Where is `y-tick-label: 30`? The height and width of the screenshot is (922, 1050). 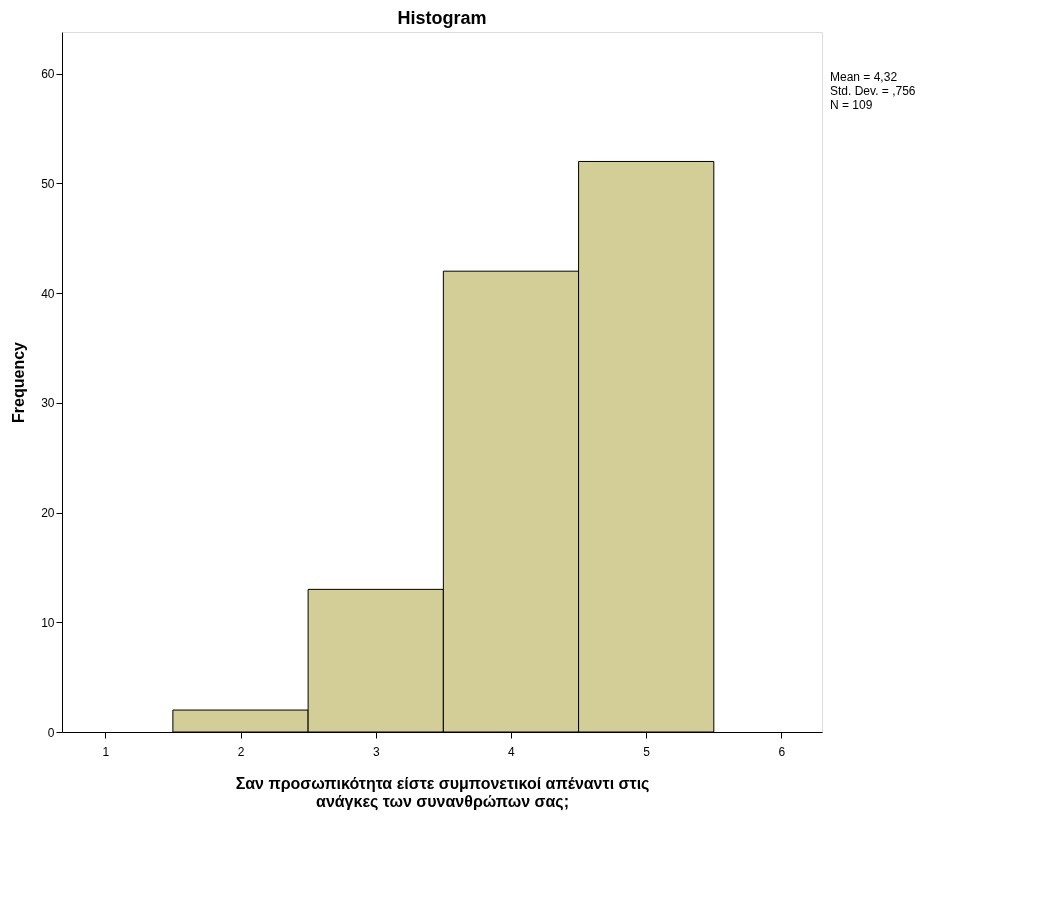
y-tick-label: 30 is located at coordinates (48, 403).